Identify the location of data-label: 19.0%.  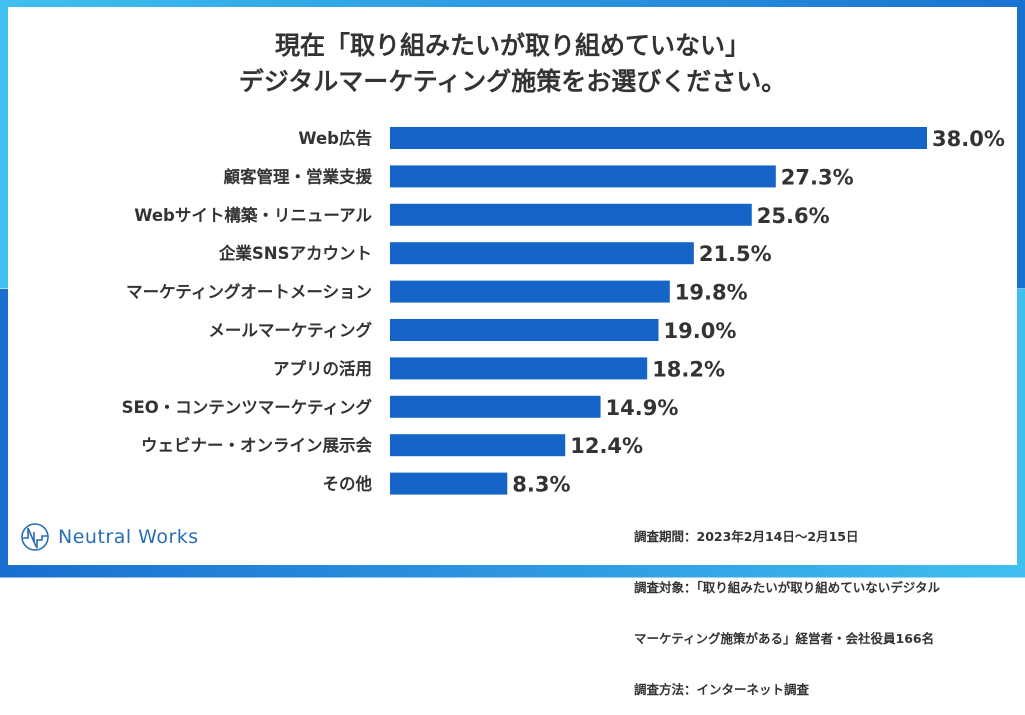
(700, 331).